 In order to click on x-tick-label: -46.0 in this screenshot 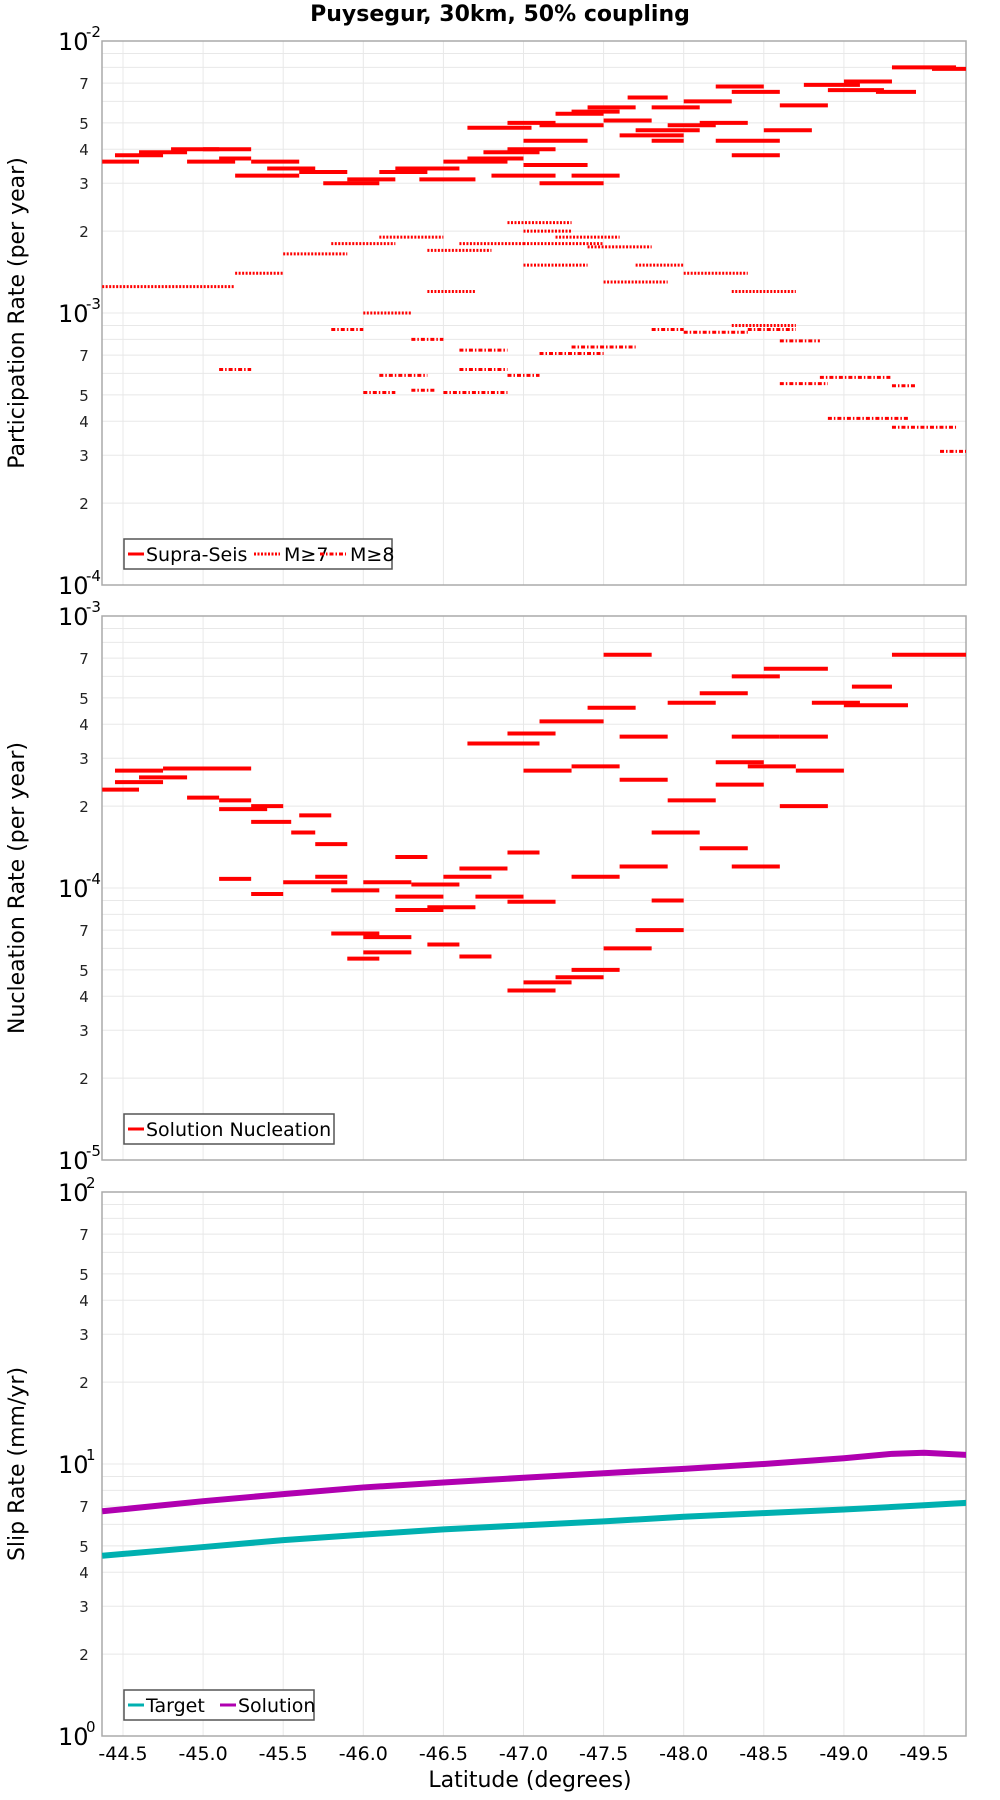, I will do `click(363, 1754)`.